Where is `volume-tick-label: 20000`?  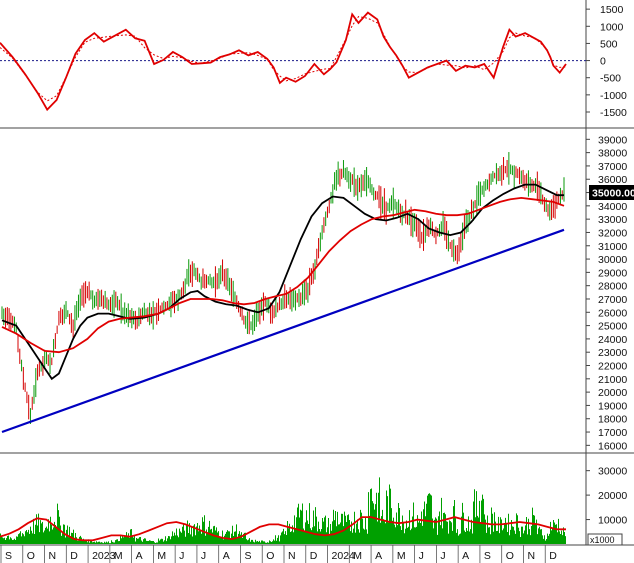 volume-tick-label: 20000 is located at coordinates (612, 496).